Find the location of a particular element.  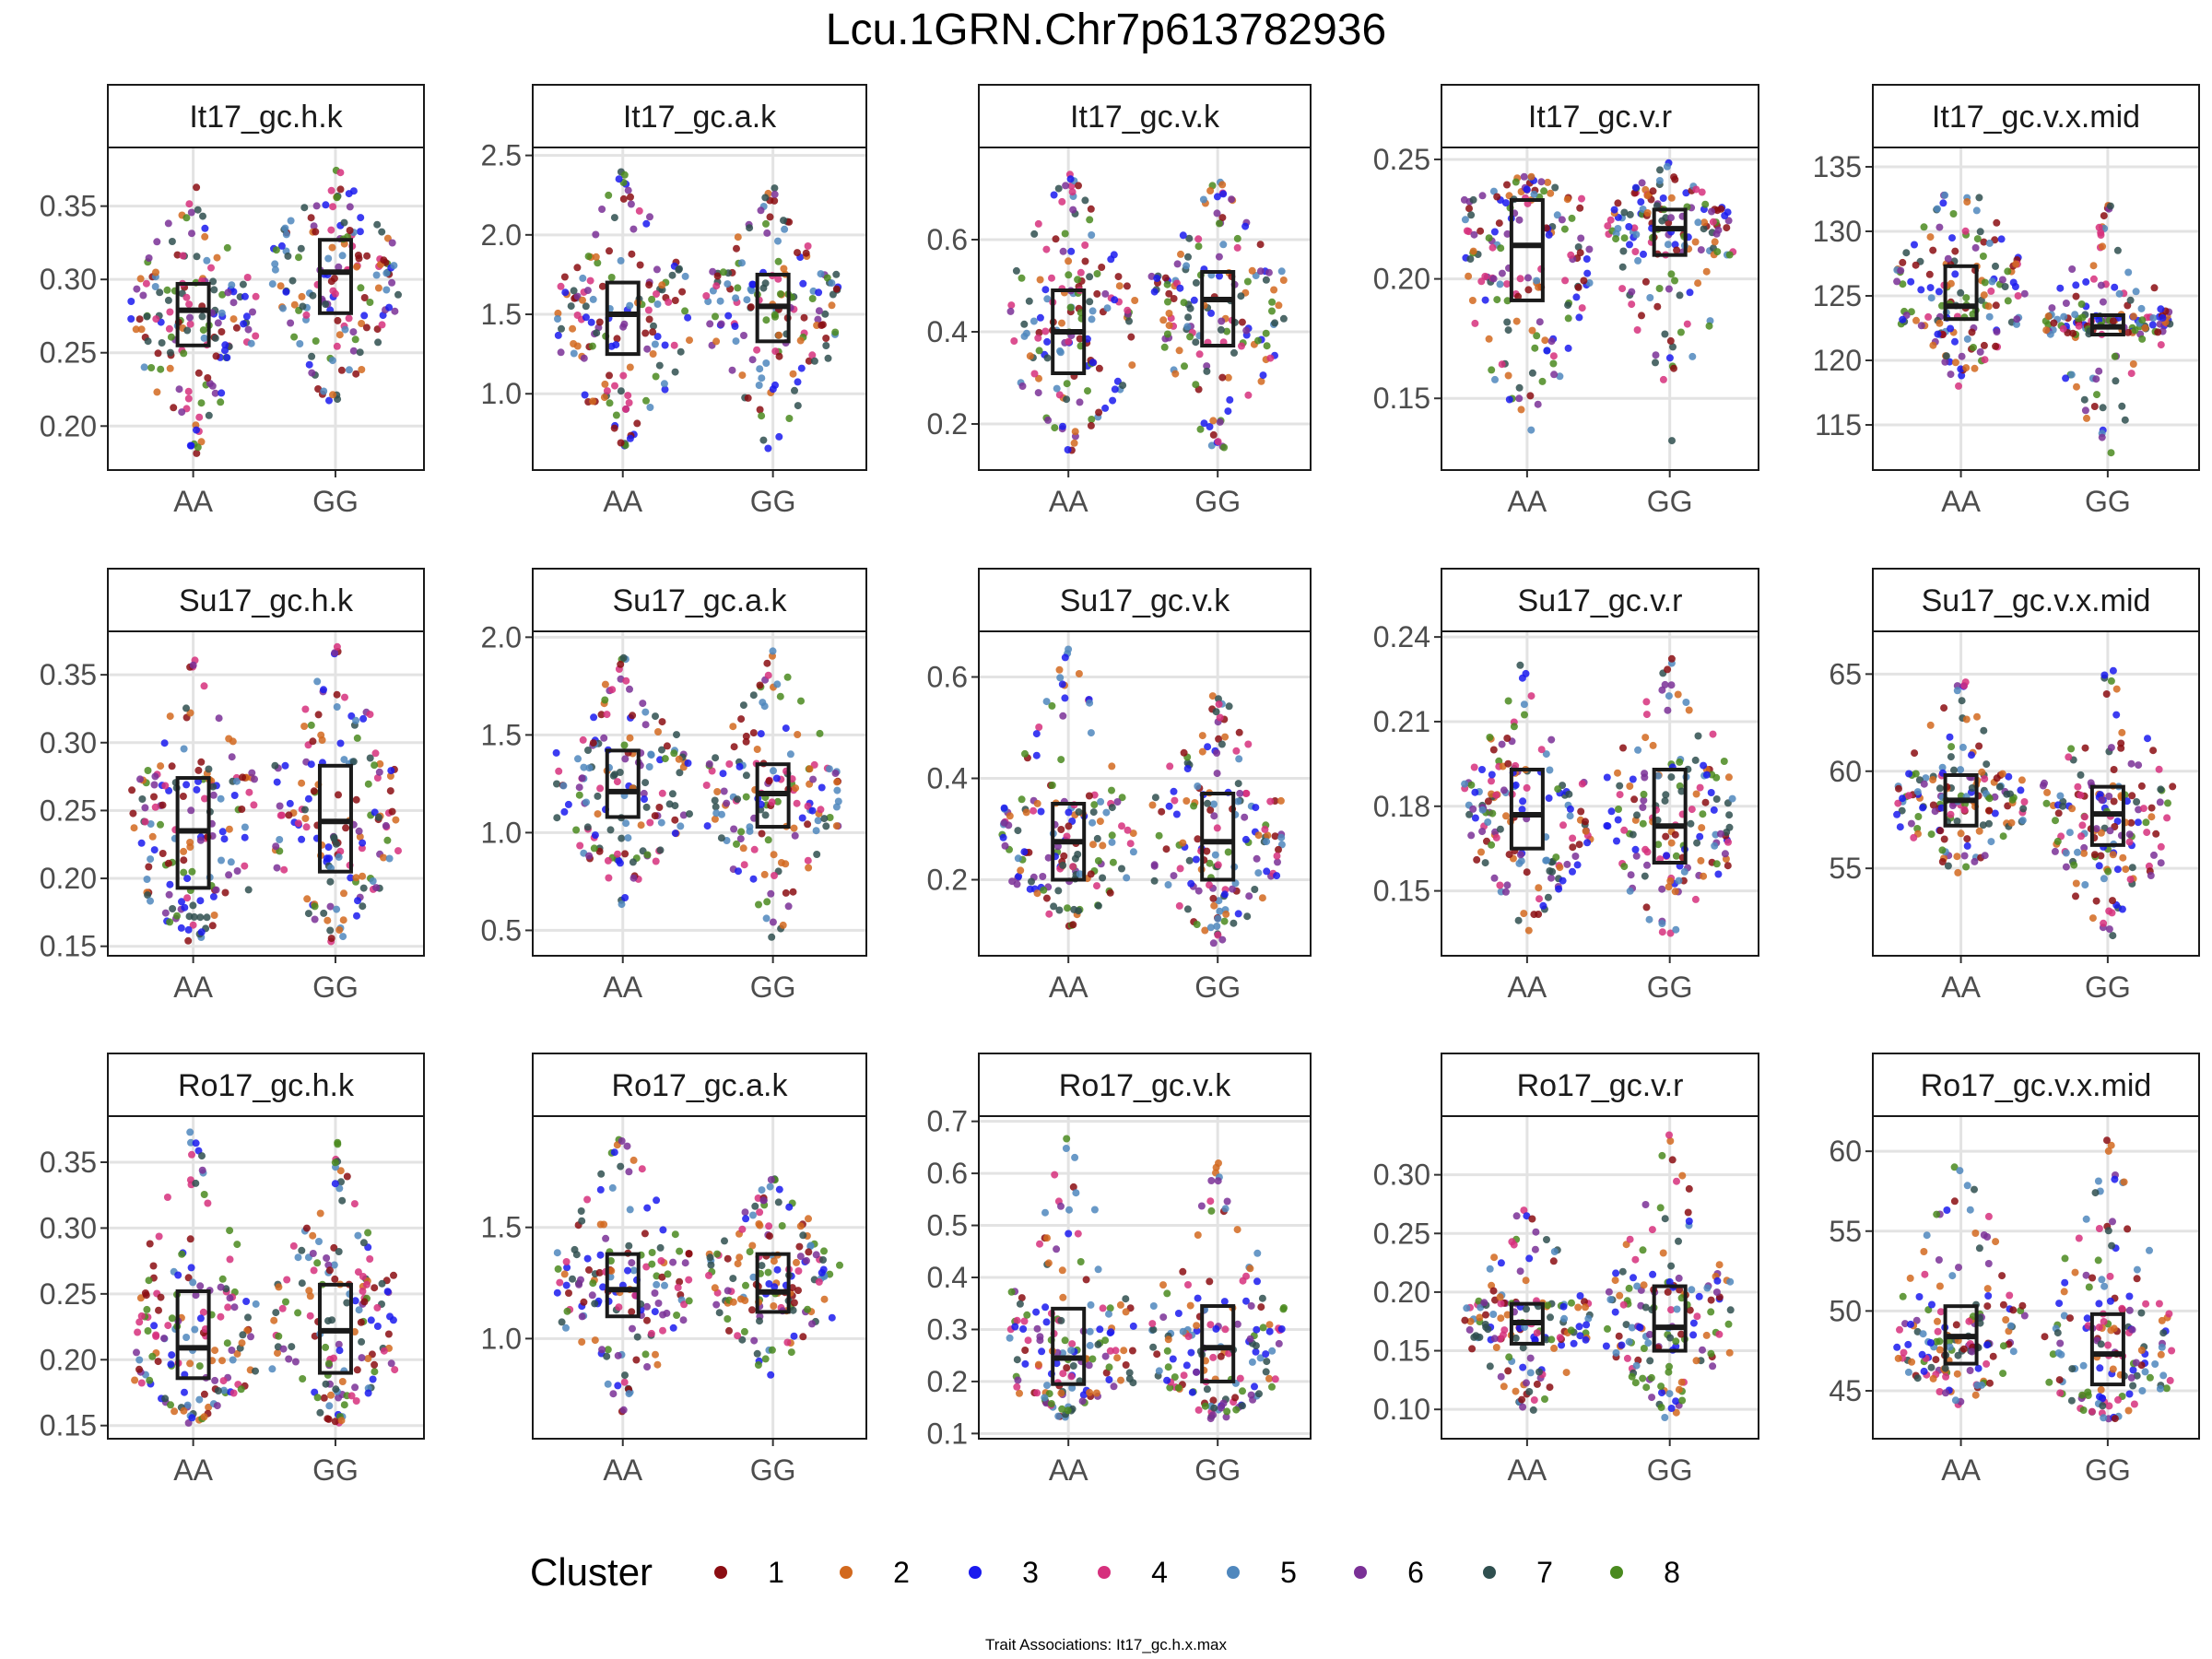

legend-label-cluster-1: 1 is located at coordinates (776, 1572).